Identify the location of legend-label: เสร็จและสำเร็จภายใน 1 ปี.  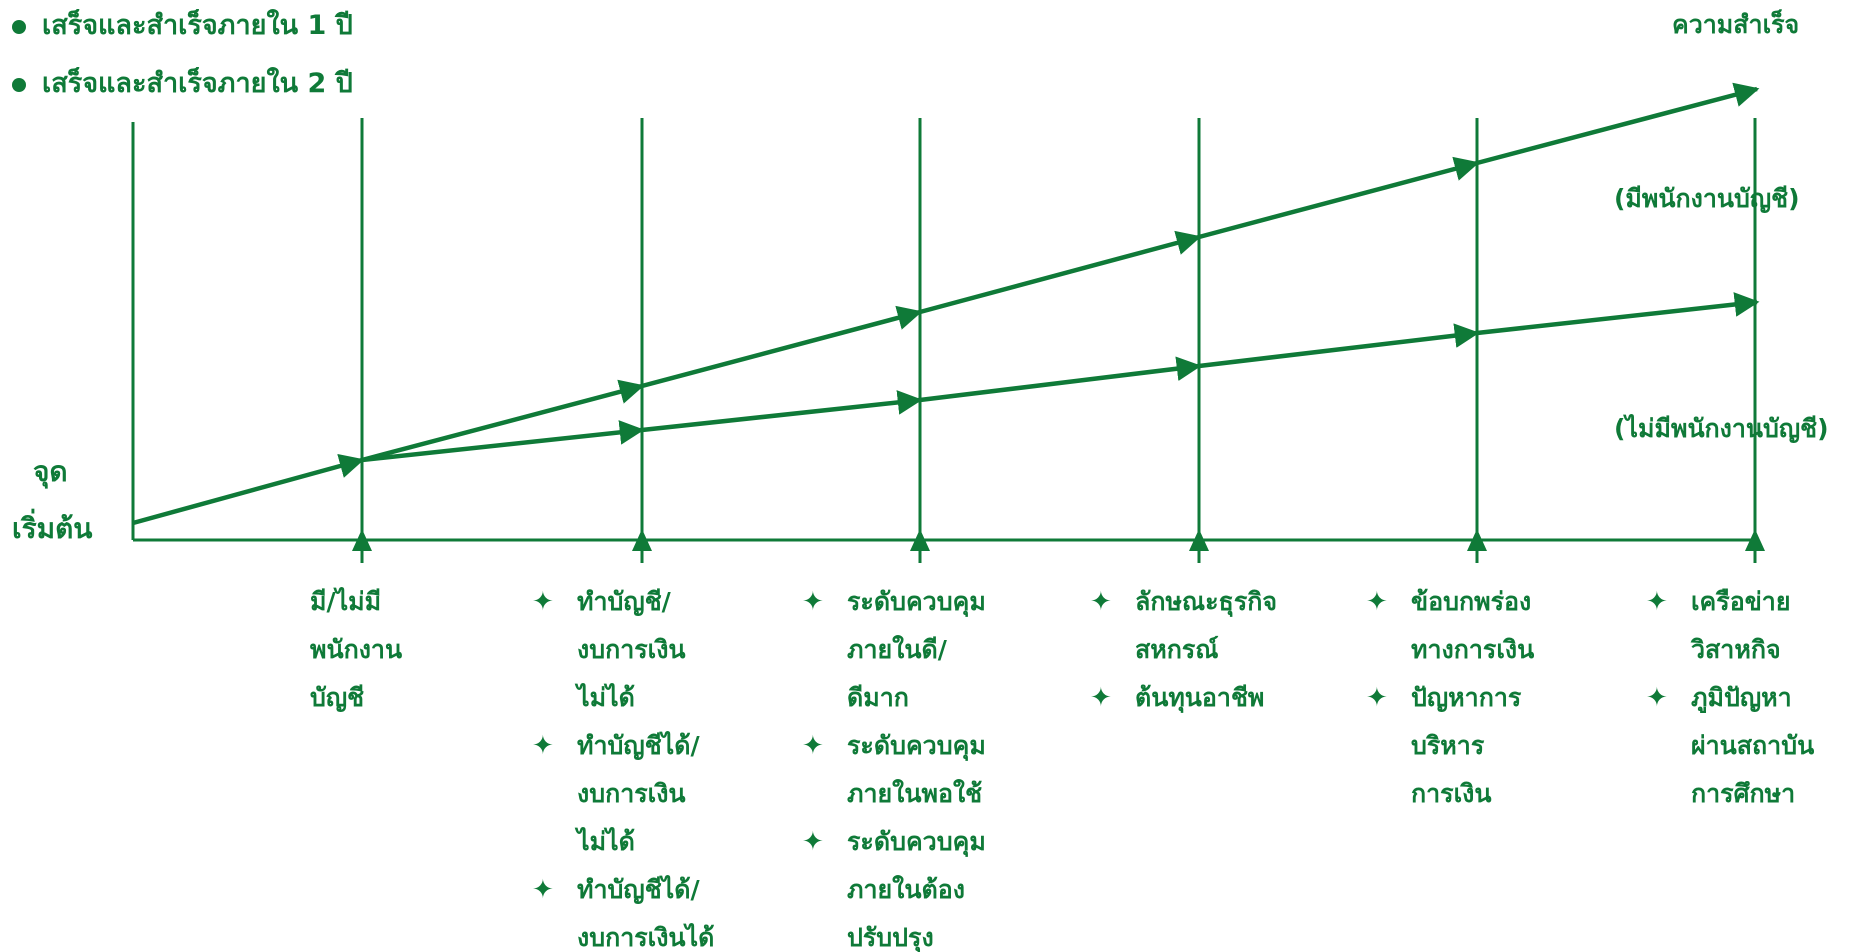
(197, 25).